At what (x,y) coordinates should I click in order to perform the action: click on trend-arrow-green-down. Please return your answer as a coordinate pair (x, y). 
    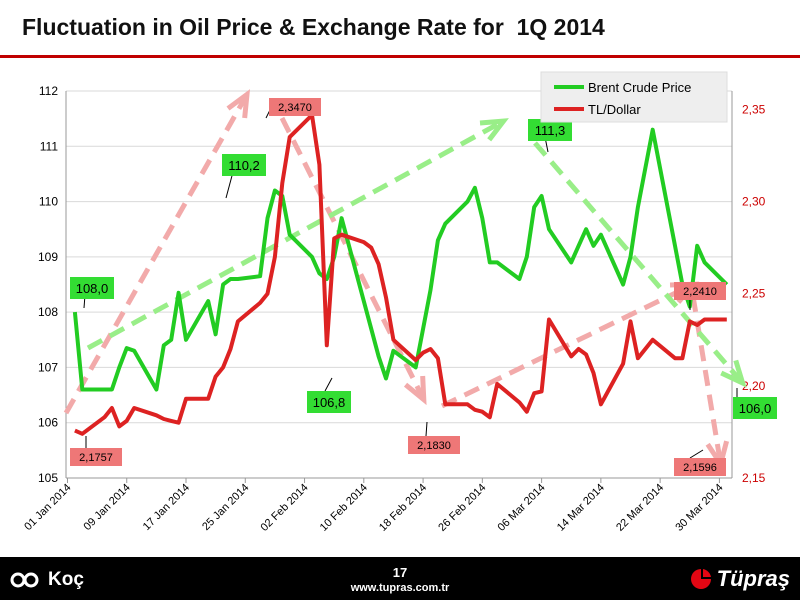
    Looking at the image, I should click on (637, 261).